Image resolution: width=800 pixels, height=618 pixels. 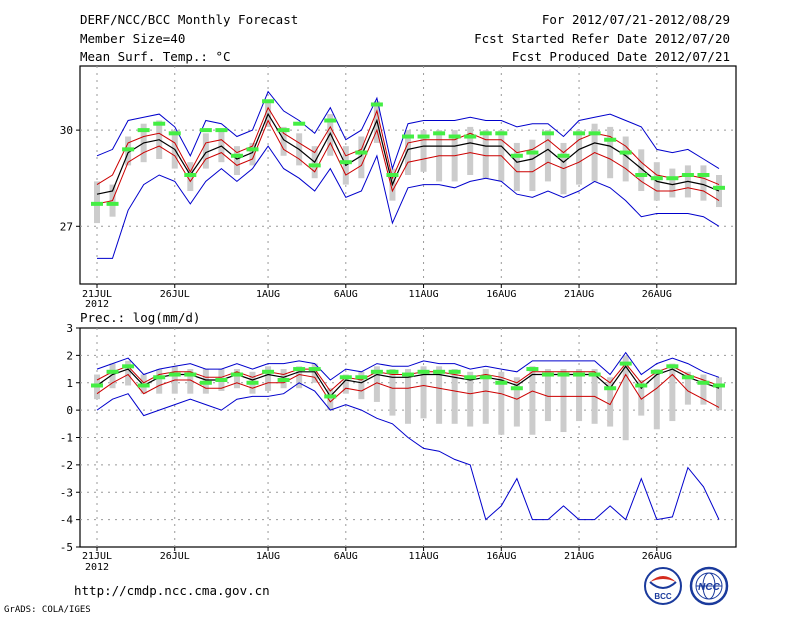 What do you see at coordinates (657, 556) in the screenshot?
I see `prec-x-tick-label: 26AUG` at bounding box center [657, 556].